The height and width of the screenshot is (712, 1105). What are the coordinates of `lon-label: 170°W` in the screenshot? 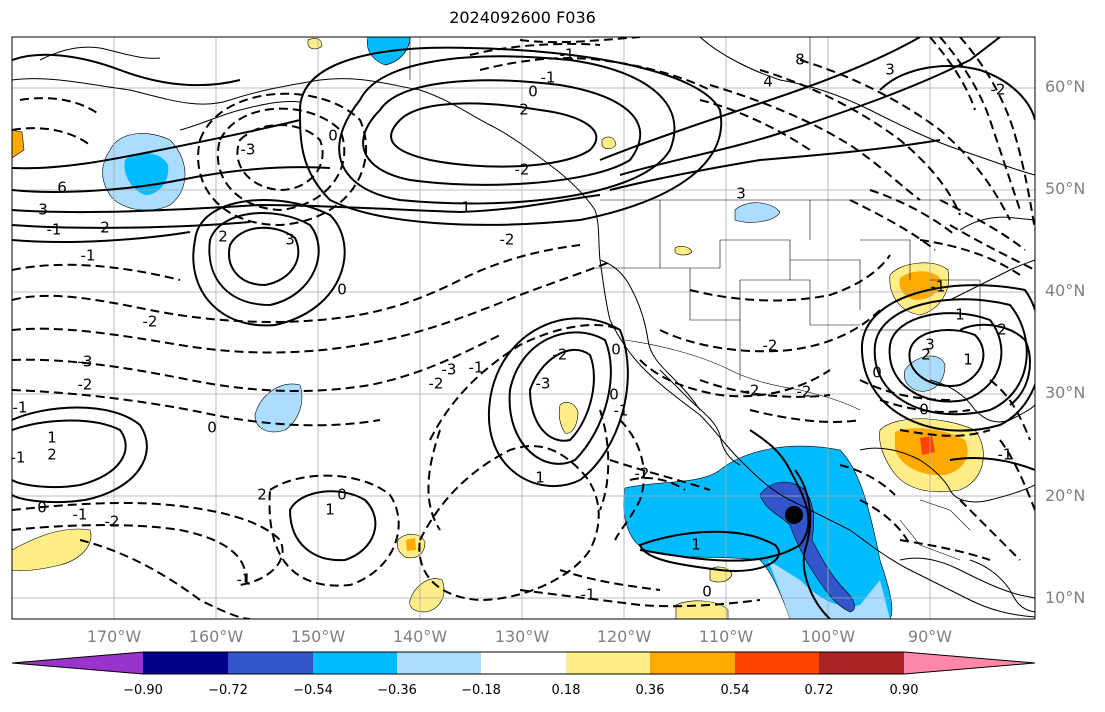 It's located at (114, 636).